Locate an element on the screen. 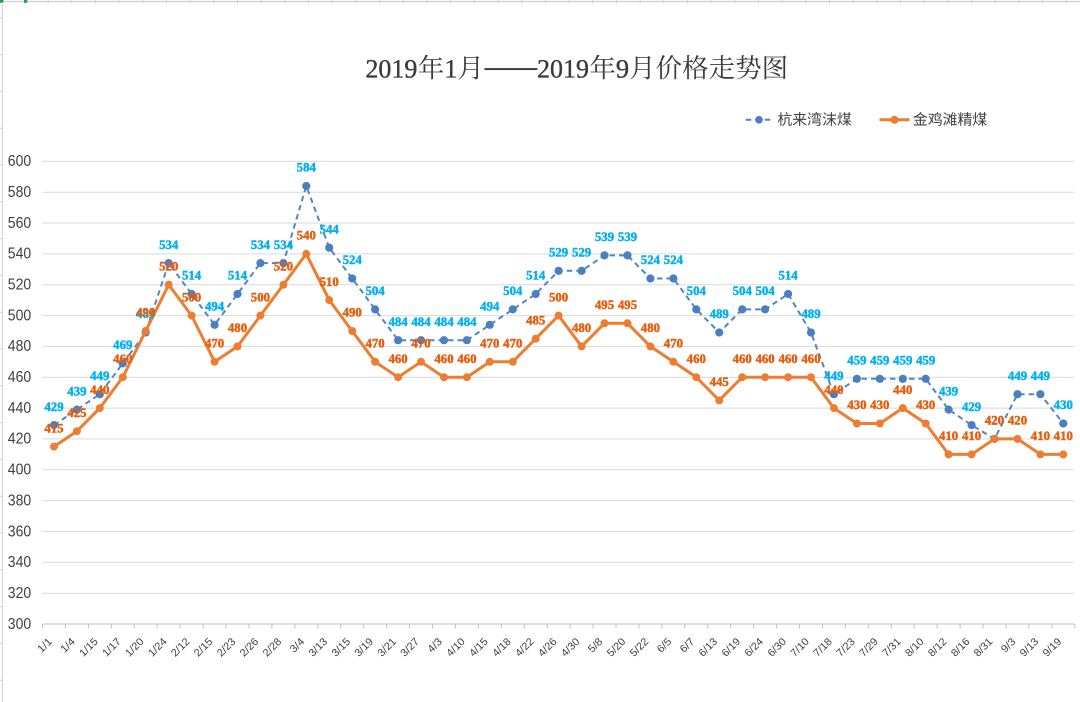 This screenshot has width=1080, height=702. svg-text: 1 is located at coordinates (450, 68).